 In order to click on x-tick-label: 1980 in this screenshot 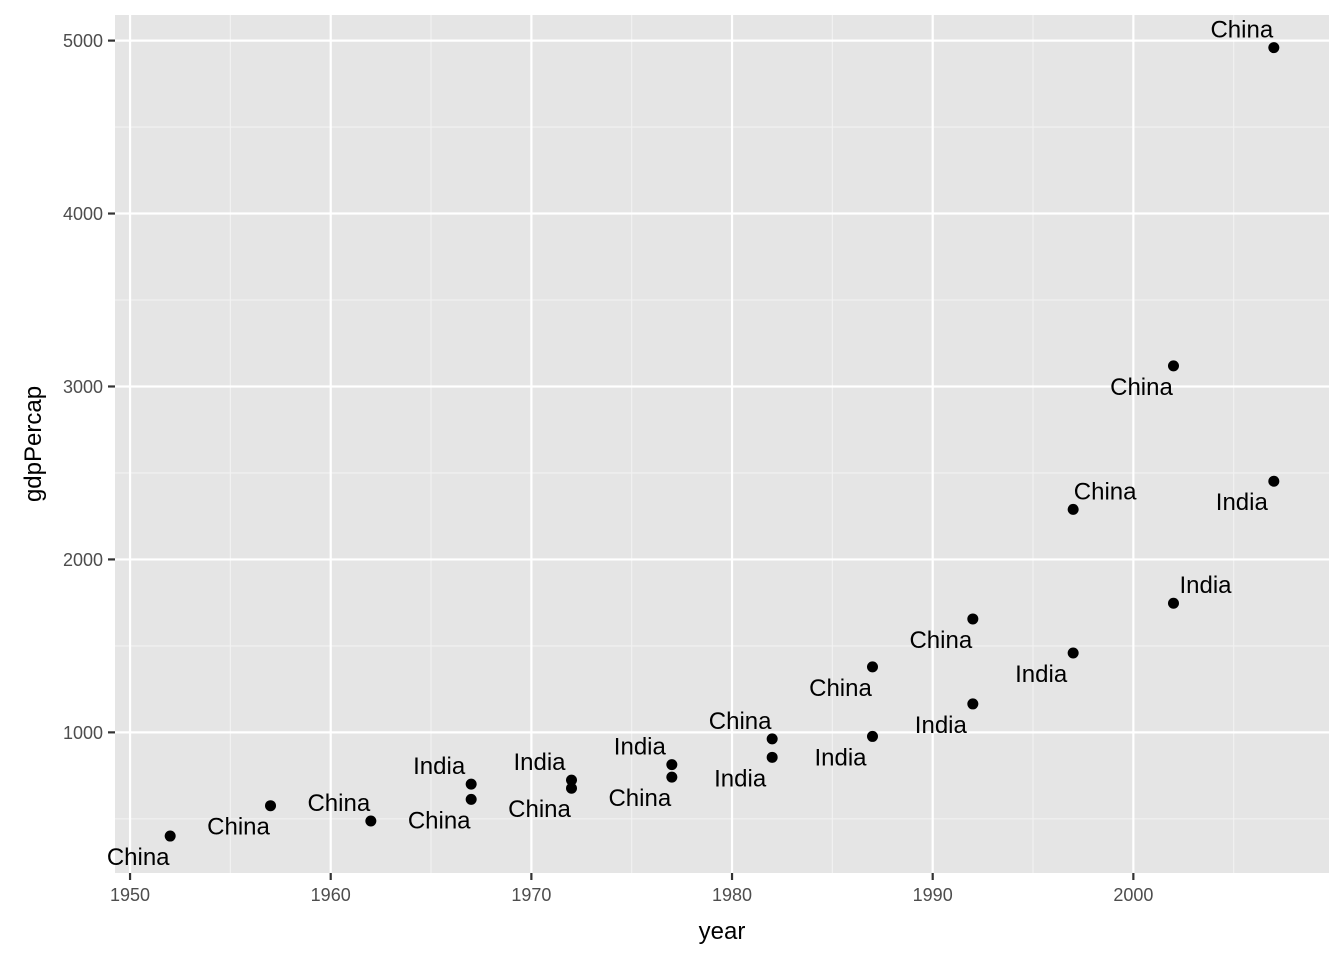, I will do `click(732, 895)`.